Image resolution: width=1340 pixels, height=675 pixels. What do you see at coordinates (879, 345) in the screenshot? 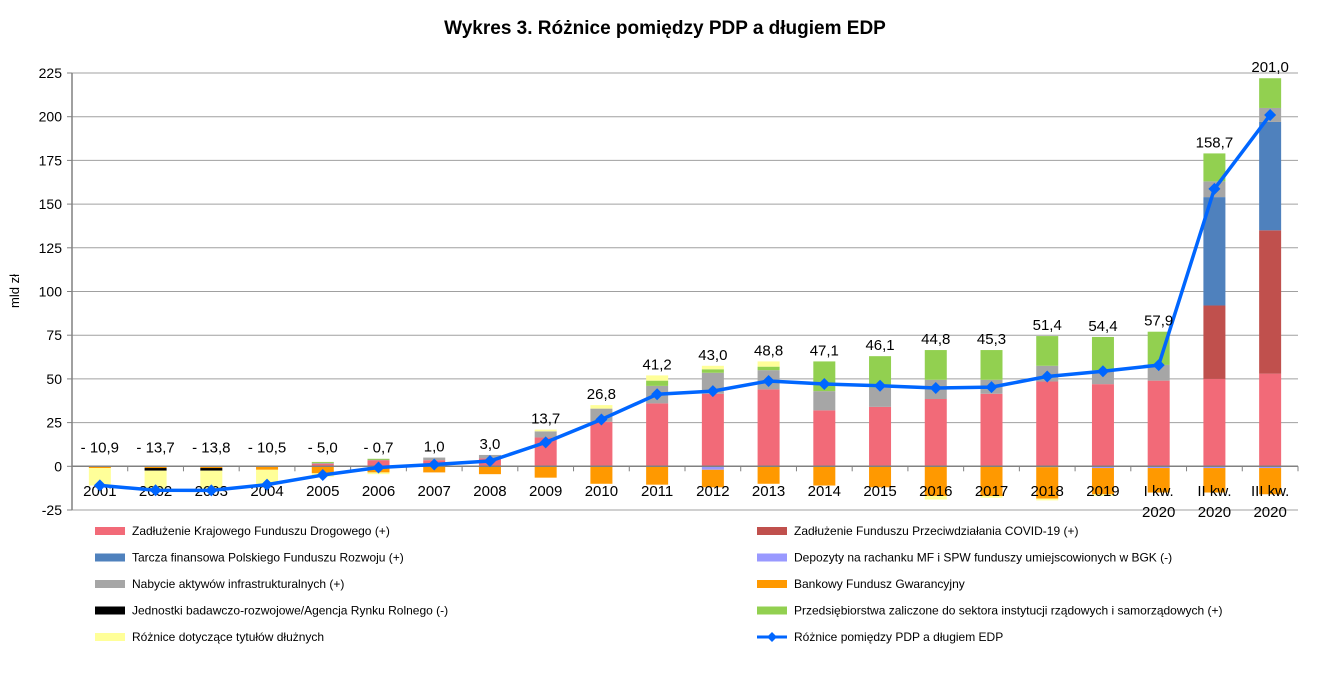
I see `data-label: 46,1` at bounding box center [879, 345].